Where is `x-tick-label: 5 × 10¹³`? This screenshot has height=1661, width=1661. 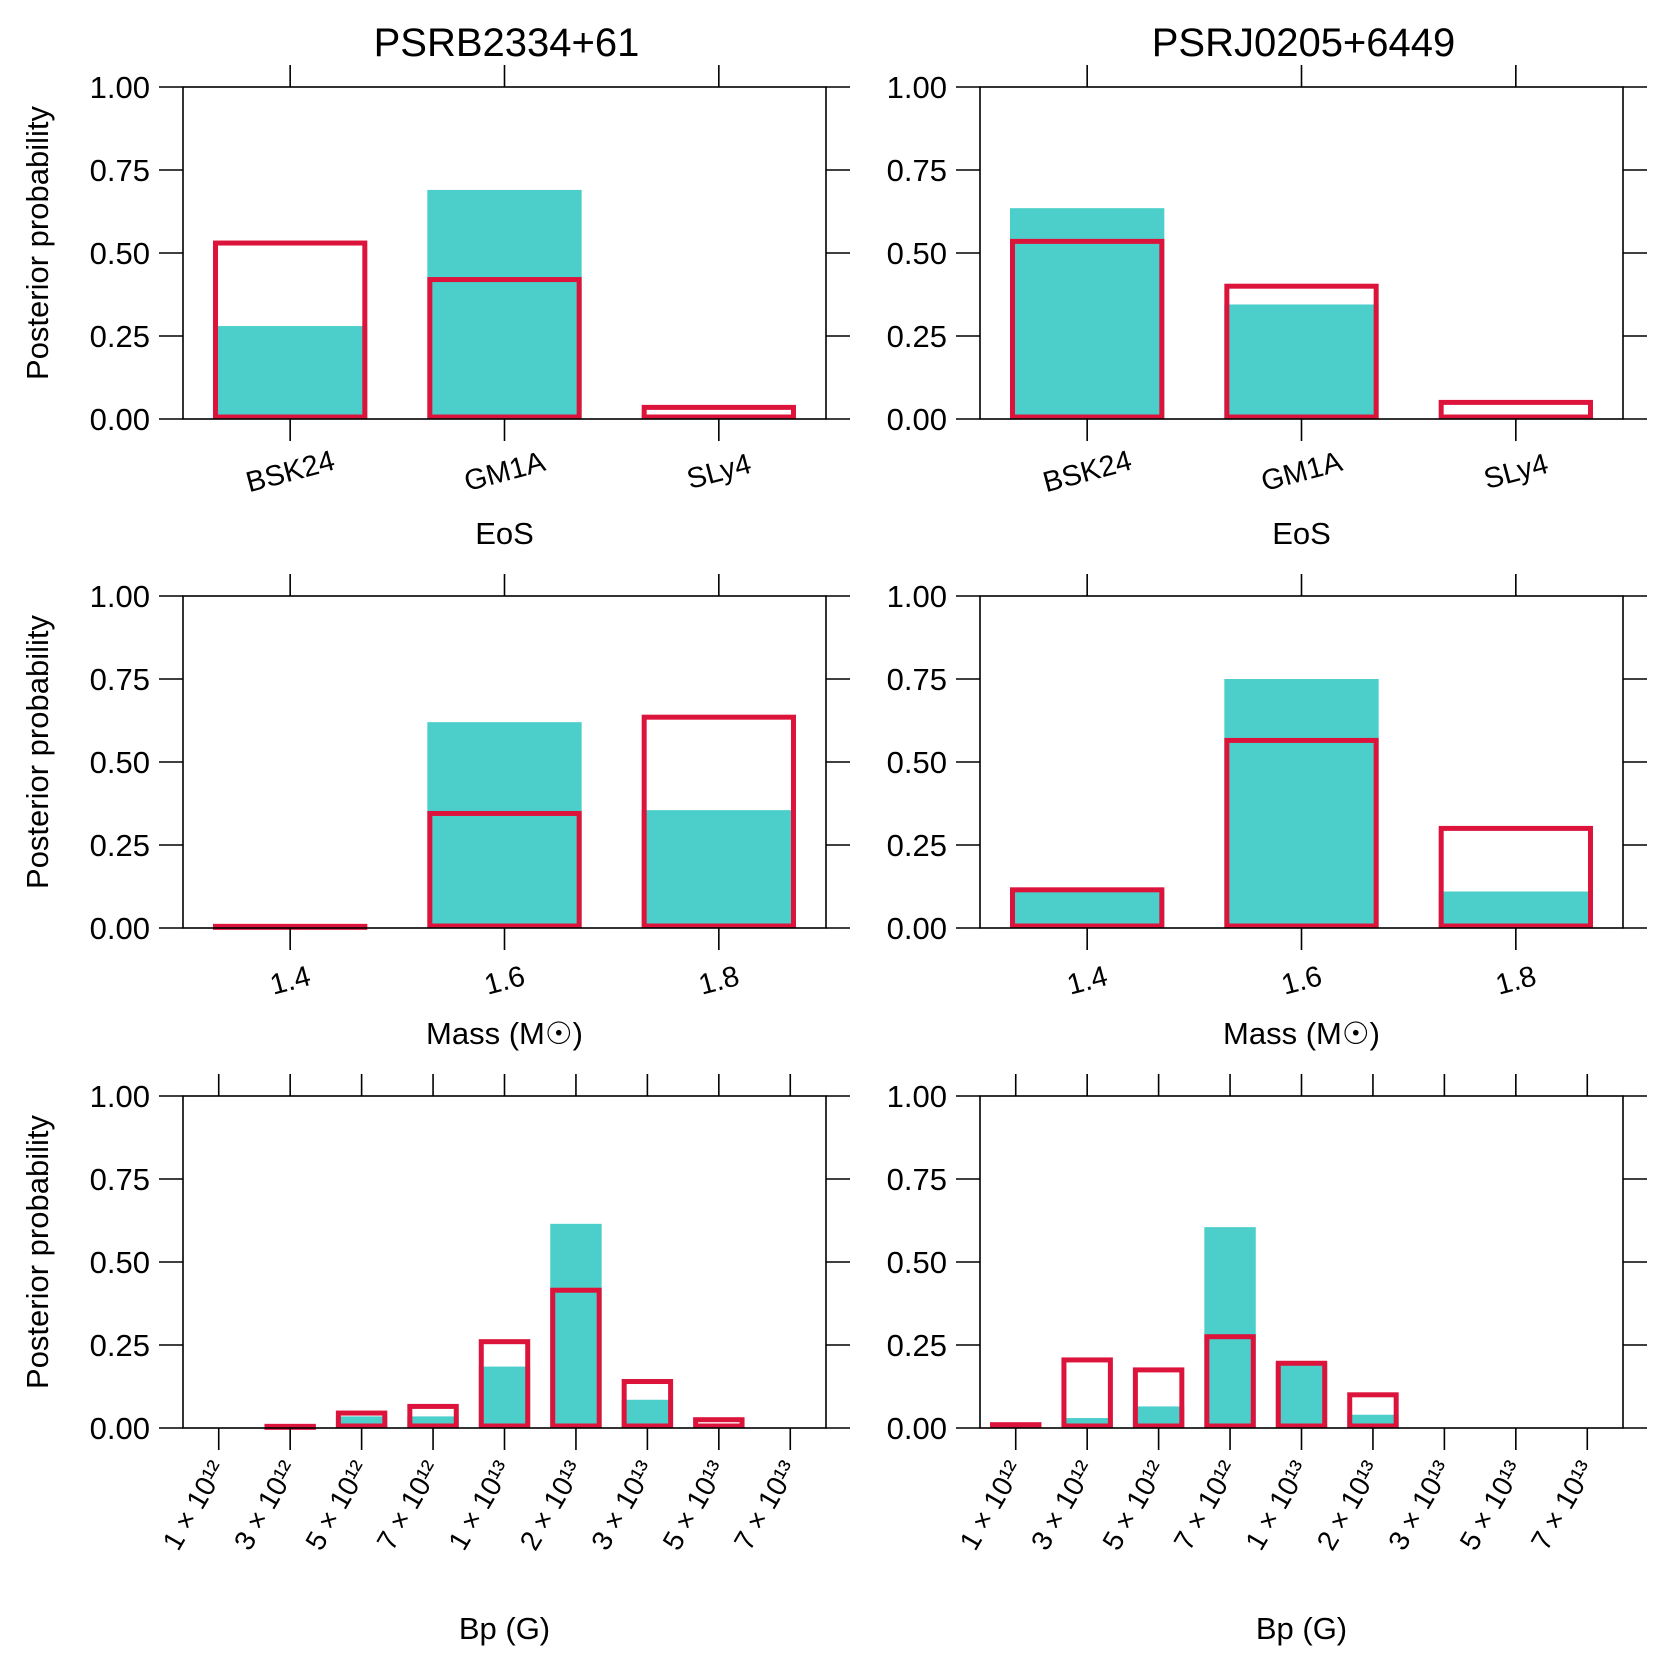 x-tick-label: 5 × 10¹³ is located at coordinates (694, 1506).